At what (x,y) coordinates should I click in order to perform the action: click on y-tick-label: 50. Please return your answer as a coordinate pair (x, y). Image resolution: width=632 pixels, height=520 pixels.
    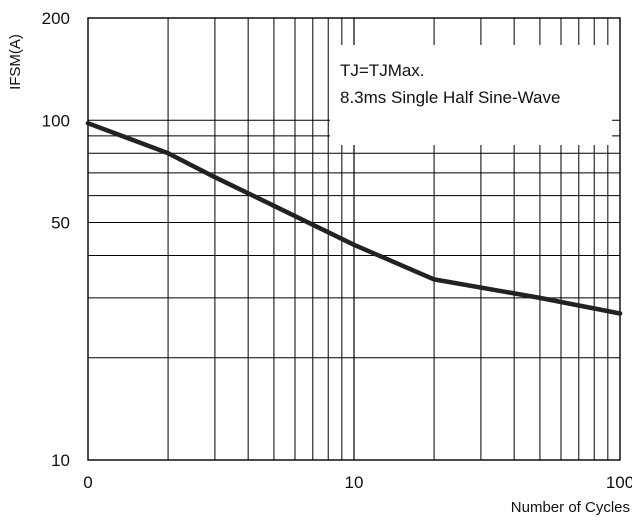
    Looking at the image, I should click on (60, 223).